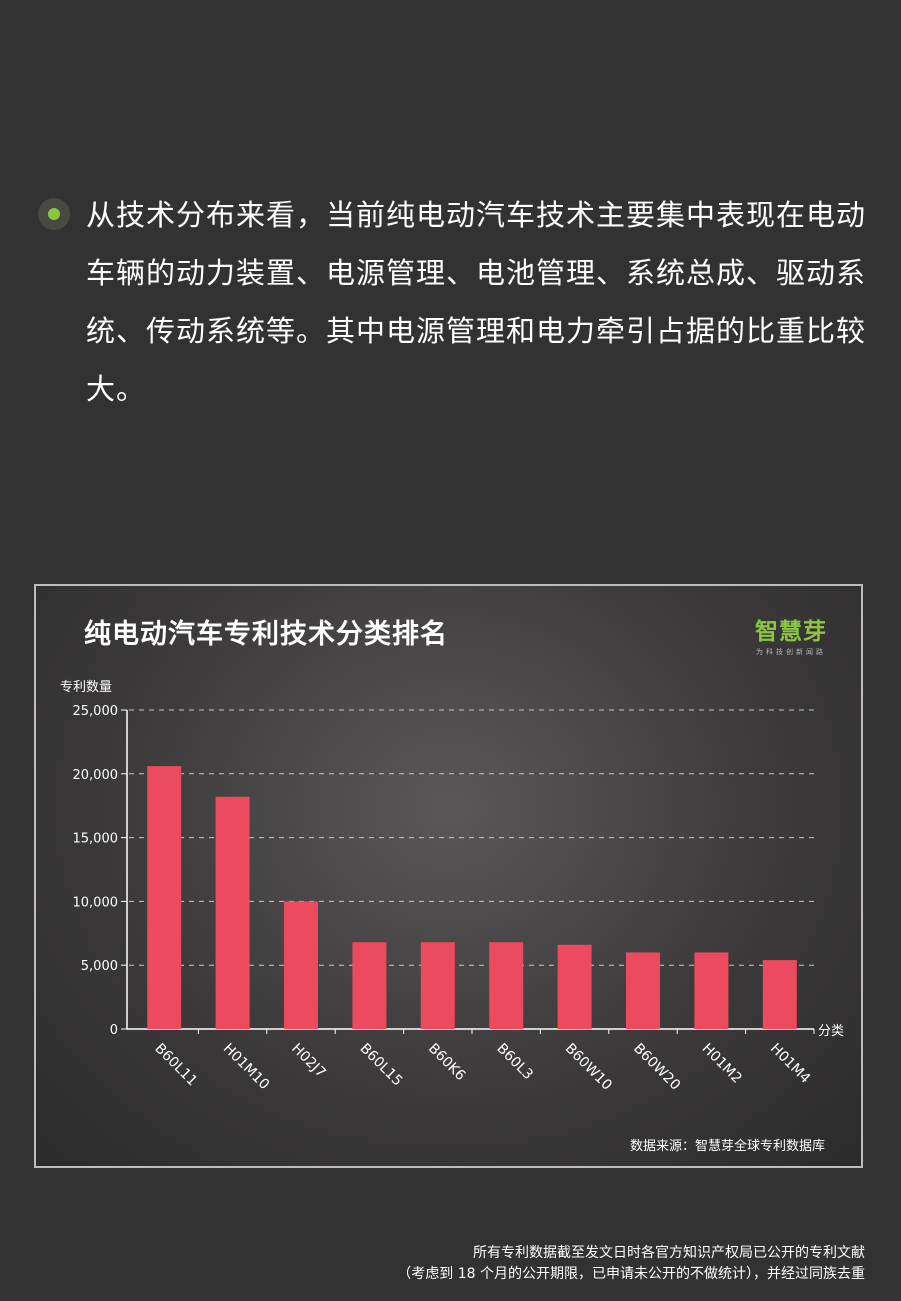  What do you see at coordinates (246, 1067) in the screenshot?
I see `x-tick-label: H01M10` at bounding box center [246, 1067].